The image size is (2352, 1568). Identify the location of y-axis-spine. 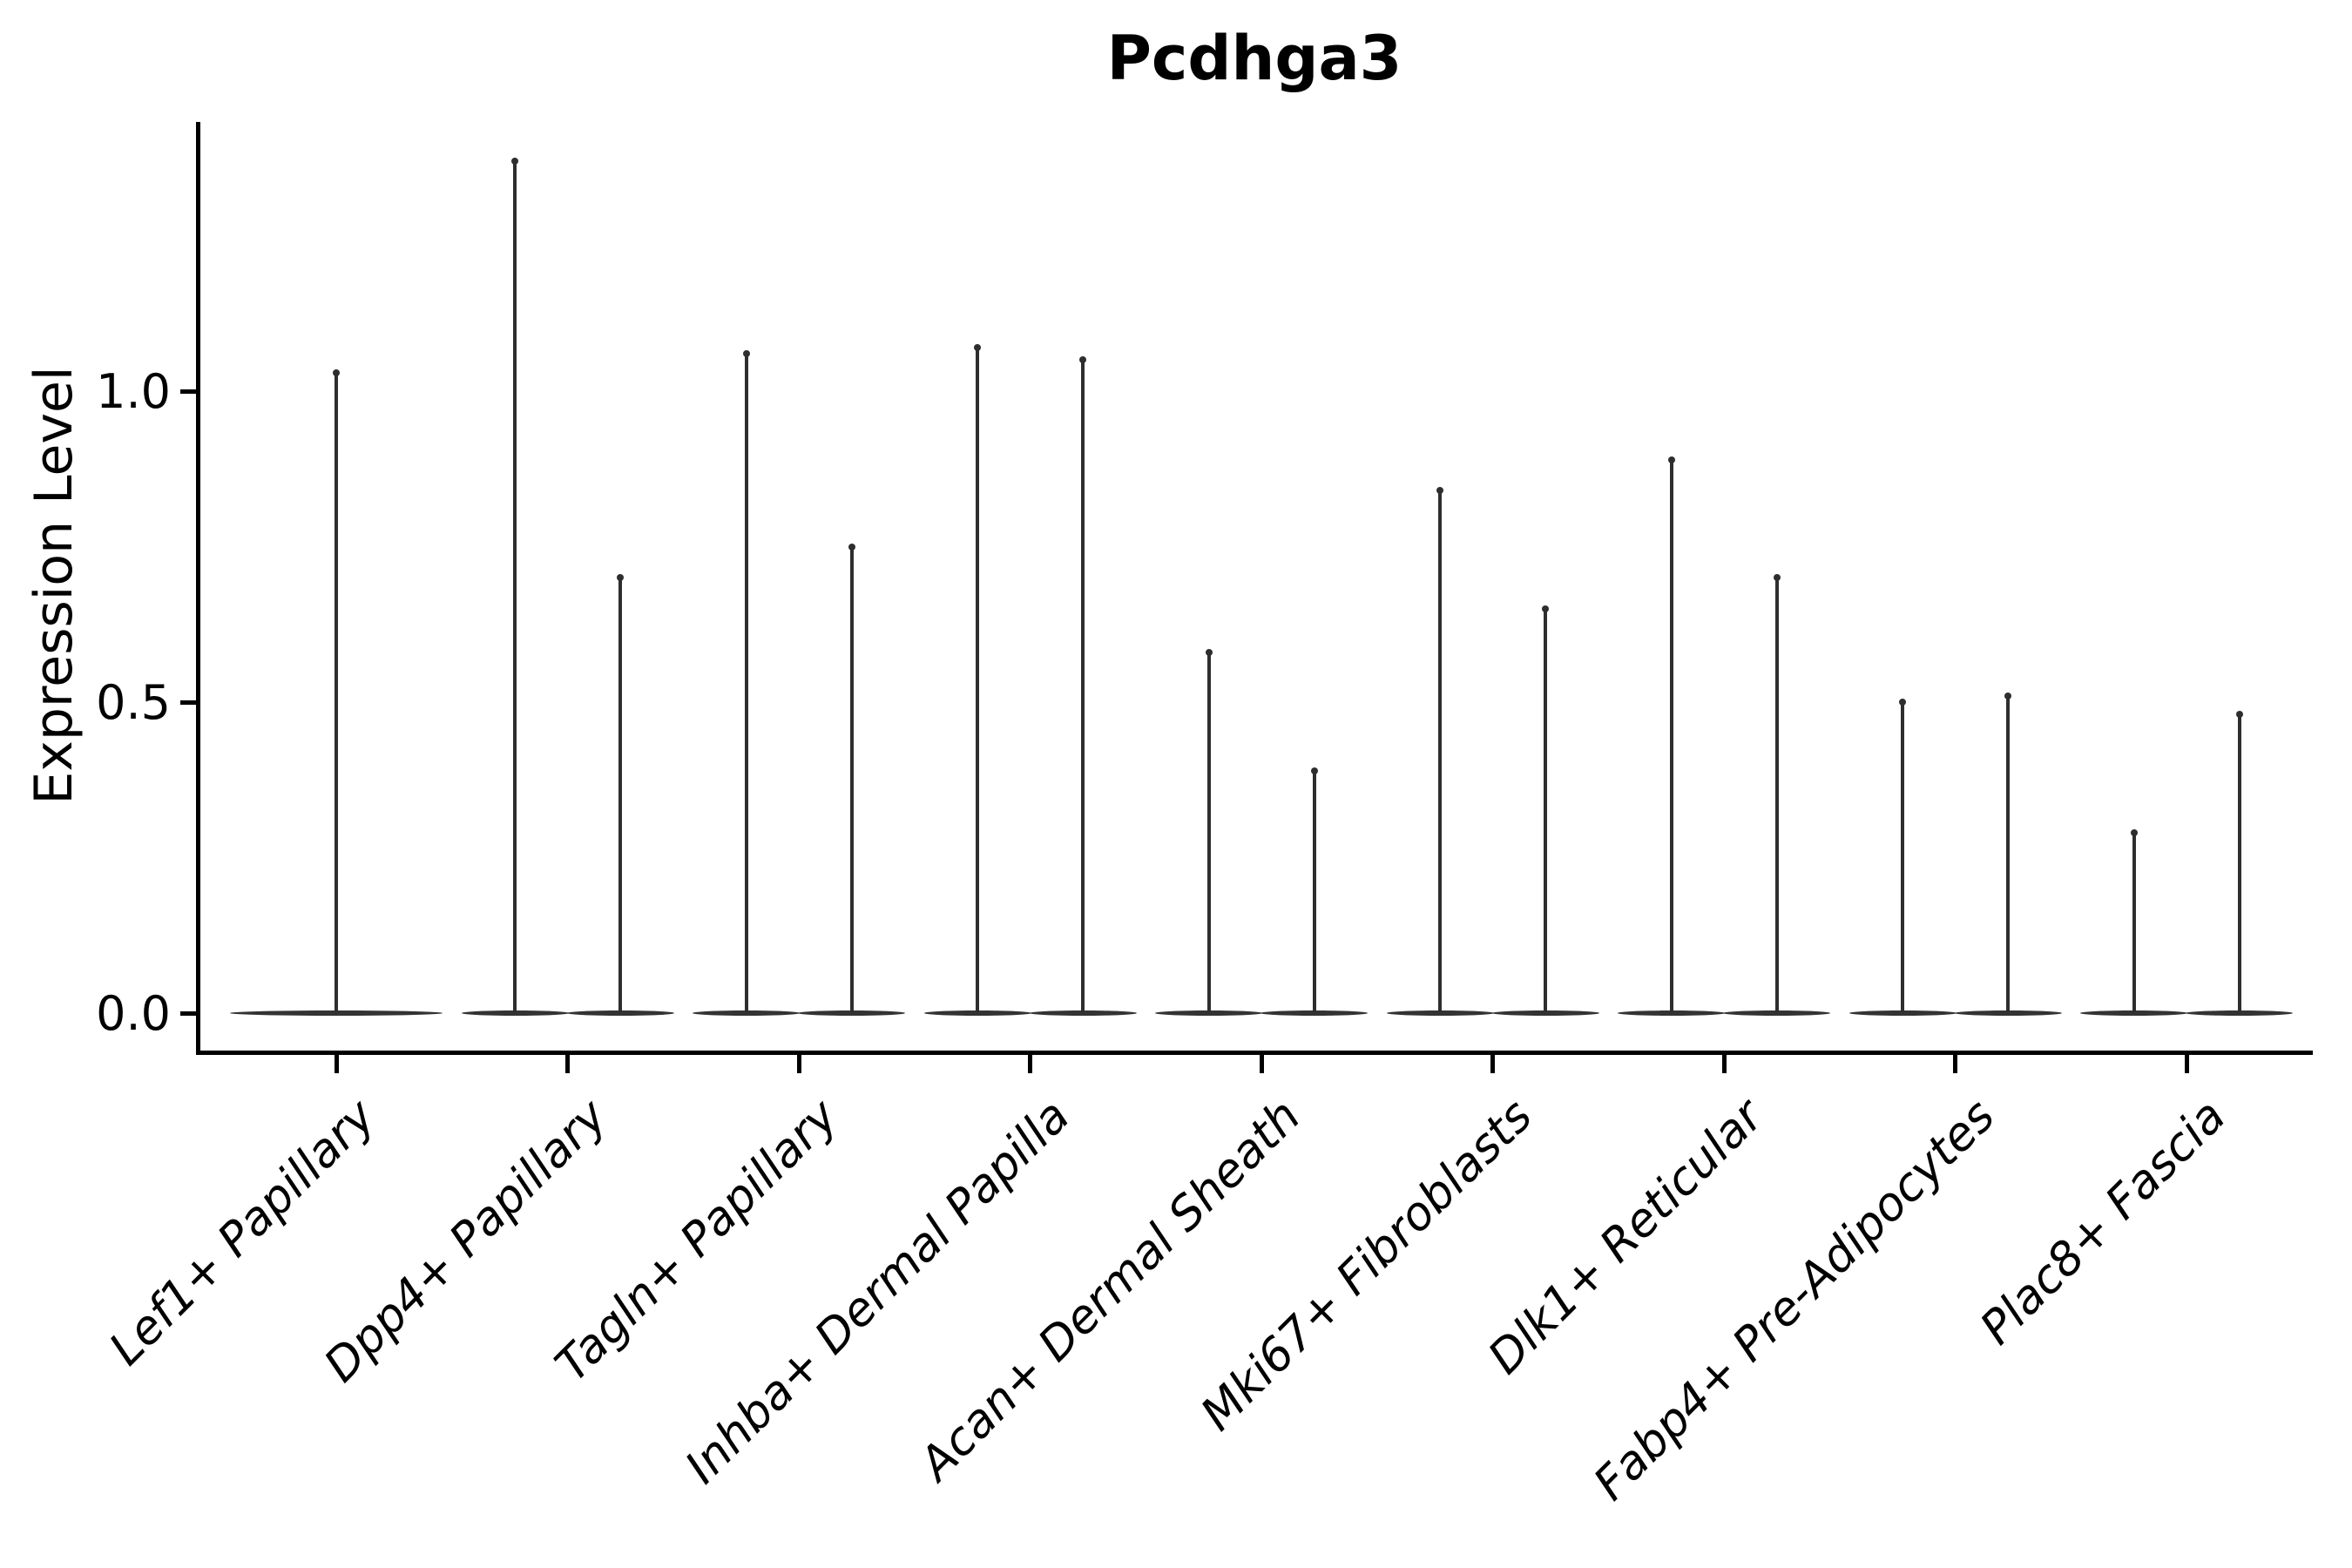
(198, 588).